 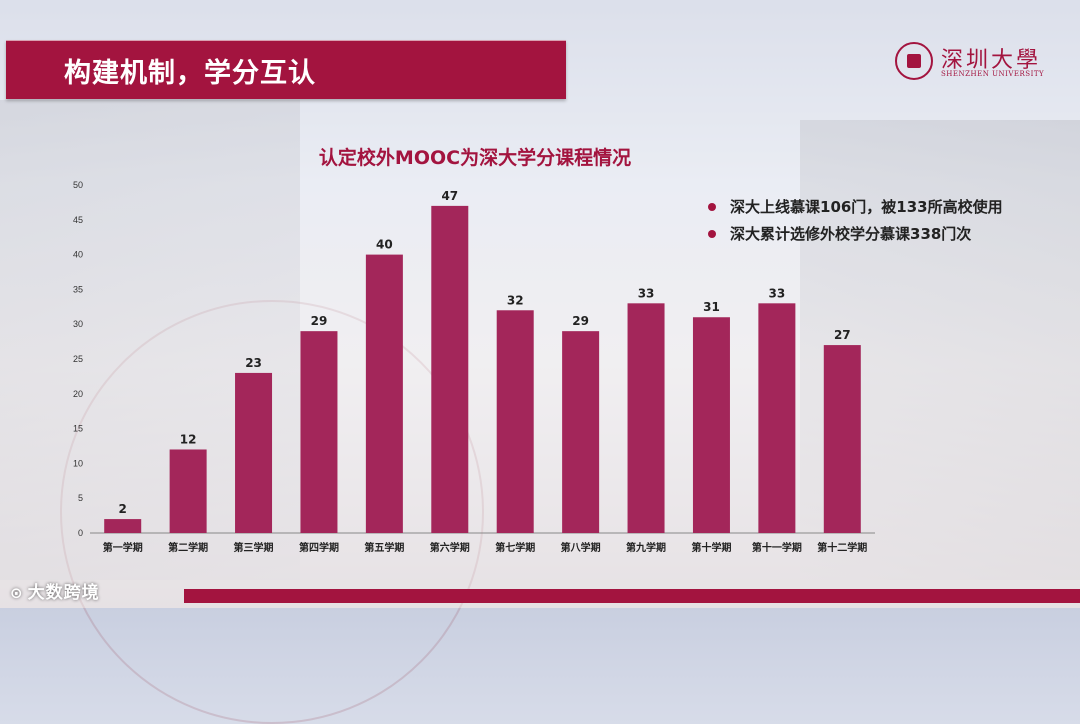 I want to click on x-tick-label: 第十二学期, so click(x=842, y=547).